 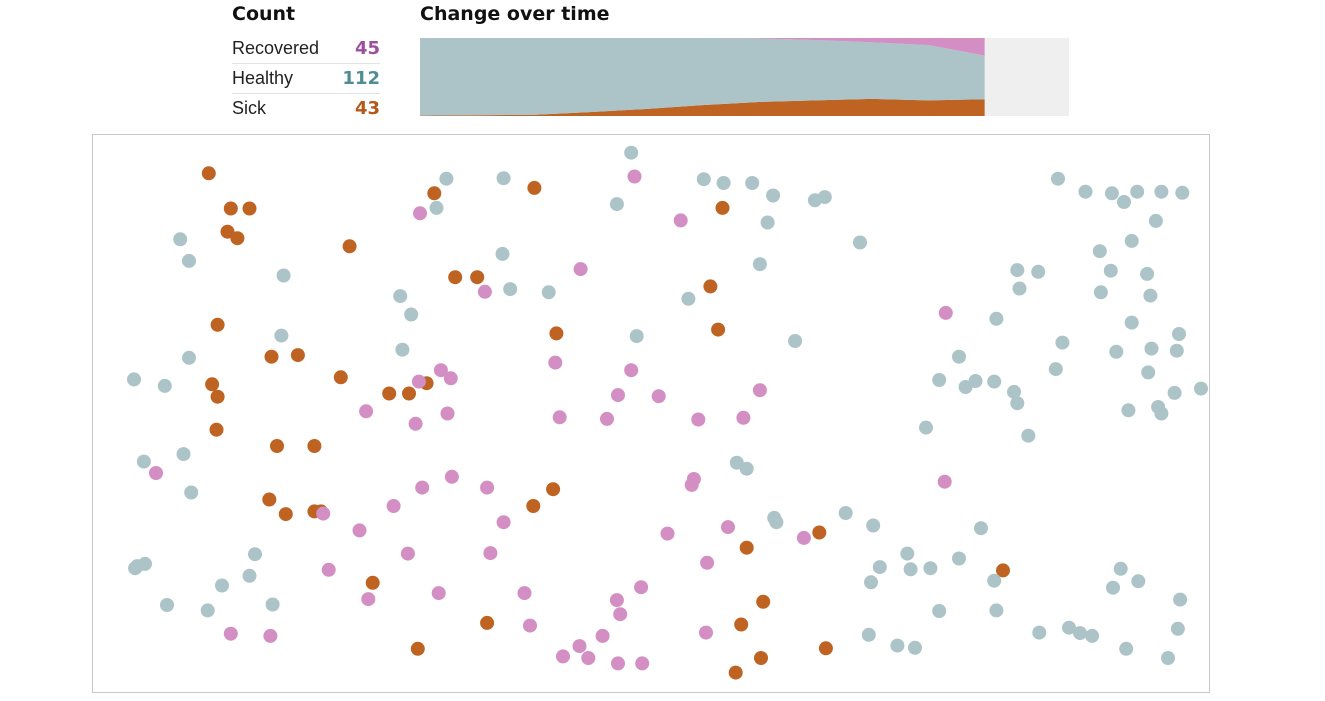 What do you see at coordinates (702, 47) in the screenshot?
I see `area-series-recovered` at bounding box center [702, 47].